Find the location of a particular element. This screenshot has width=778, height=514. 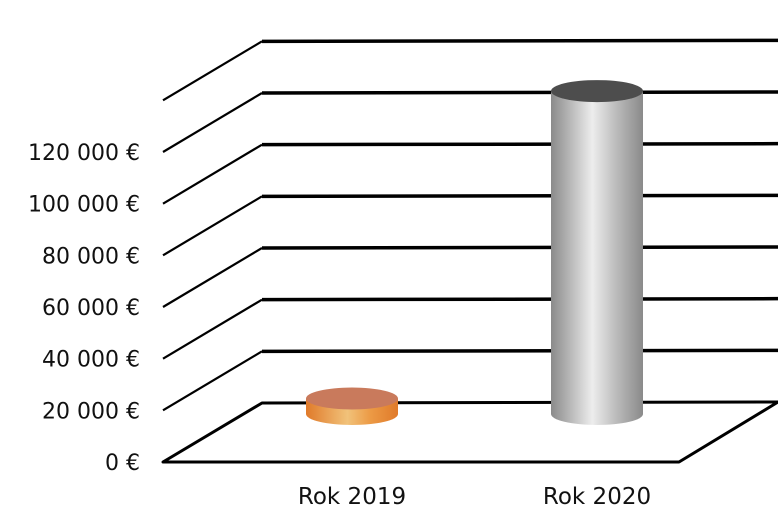

bar-rok-2019 is located at coordinates (352, 406).